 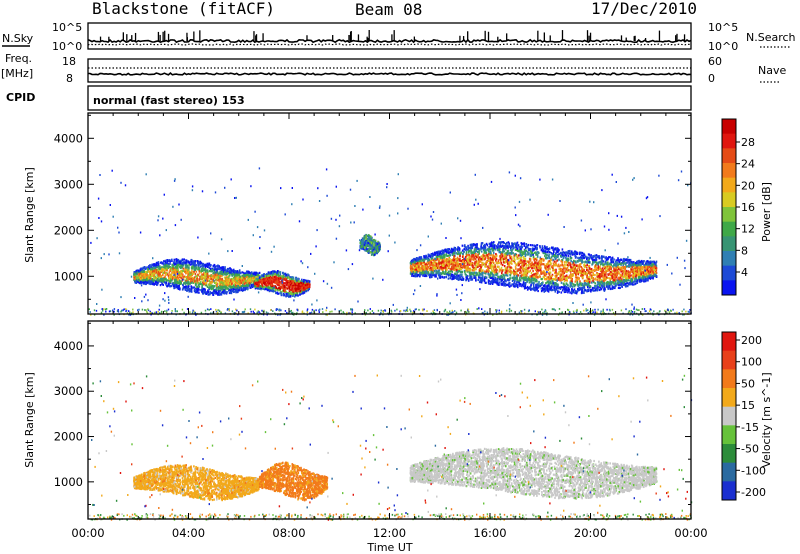 What do you see at coordinates (644, 9) in the screenshot?
I see `date-title: 17/Dec/2010` at bounding box center [644, 9].